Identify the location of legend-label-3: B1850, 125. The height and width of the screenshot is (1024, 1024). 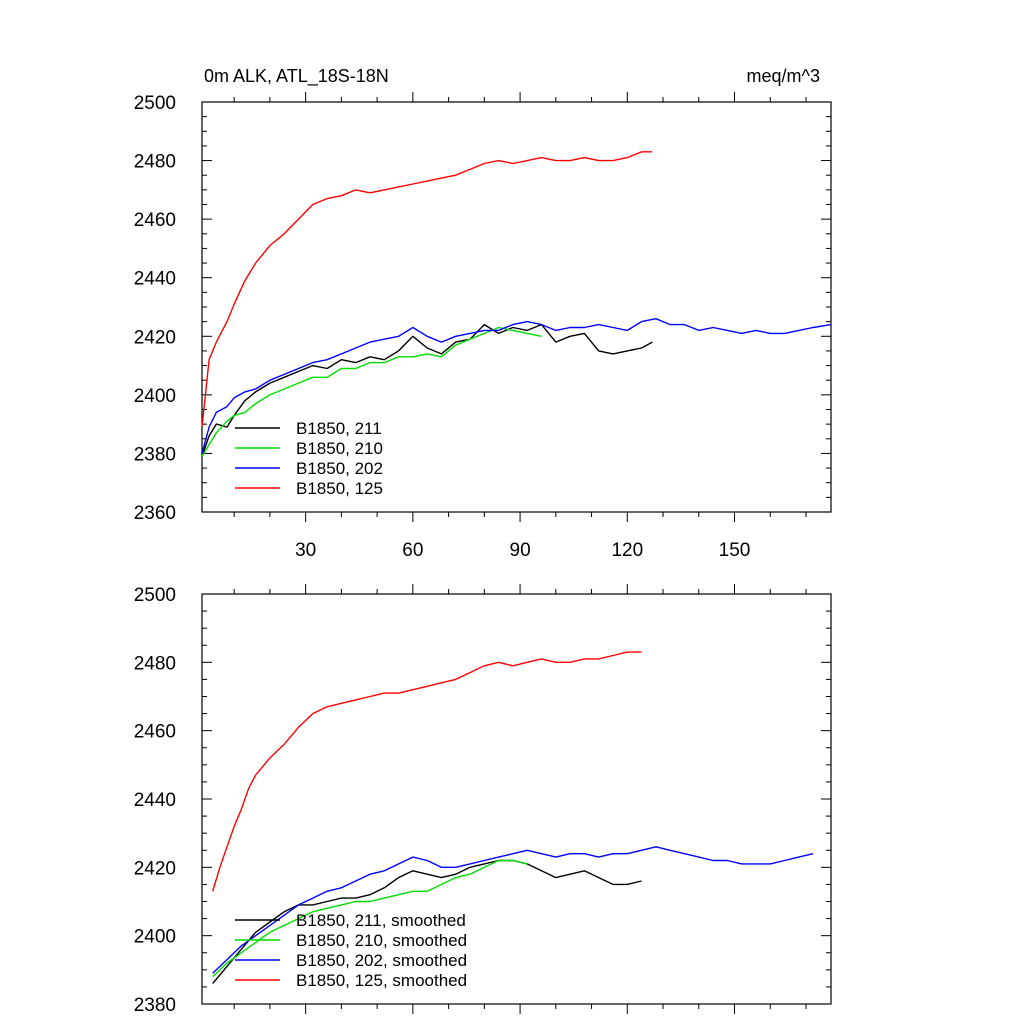
(339, 488).